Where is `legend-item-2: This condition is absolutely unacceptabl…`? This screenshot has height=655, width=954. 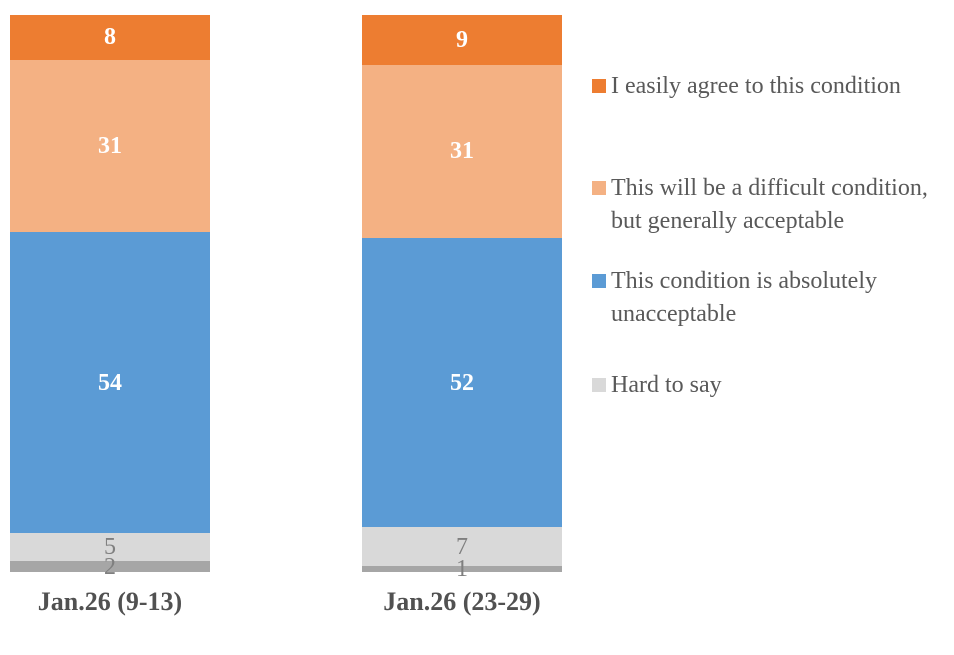 legend-item-2: This condition is absolutely unacceptabl… is located at coordinates (771, 298).